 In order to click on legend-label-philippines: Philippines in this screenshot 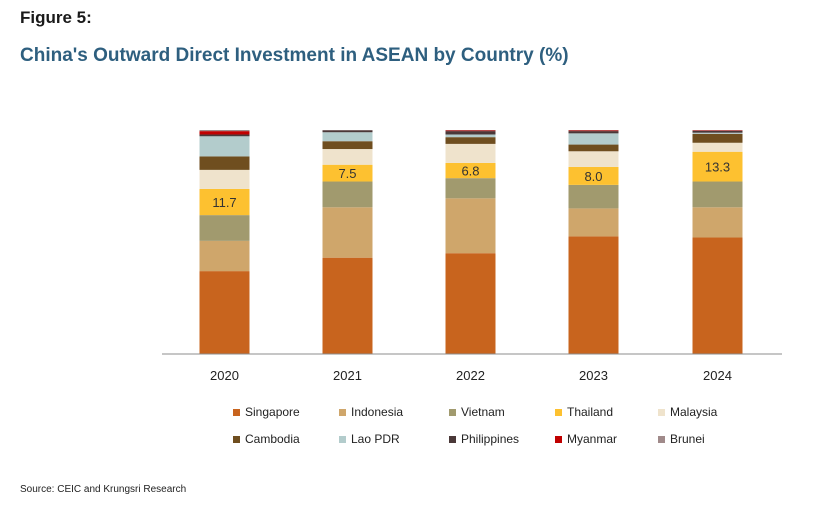, I will do `click(490, 439)`.